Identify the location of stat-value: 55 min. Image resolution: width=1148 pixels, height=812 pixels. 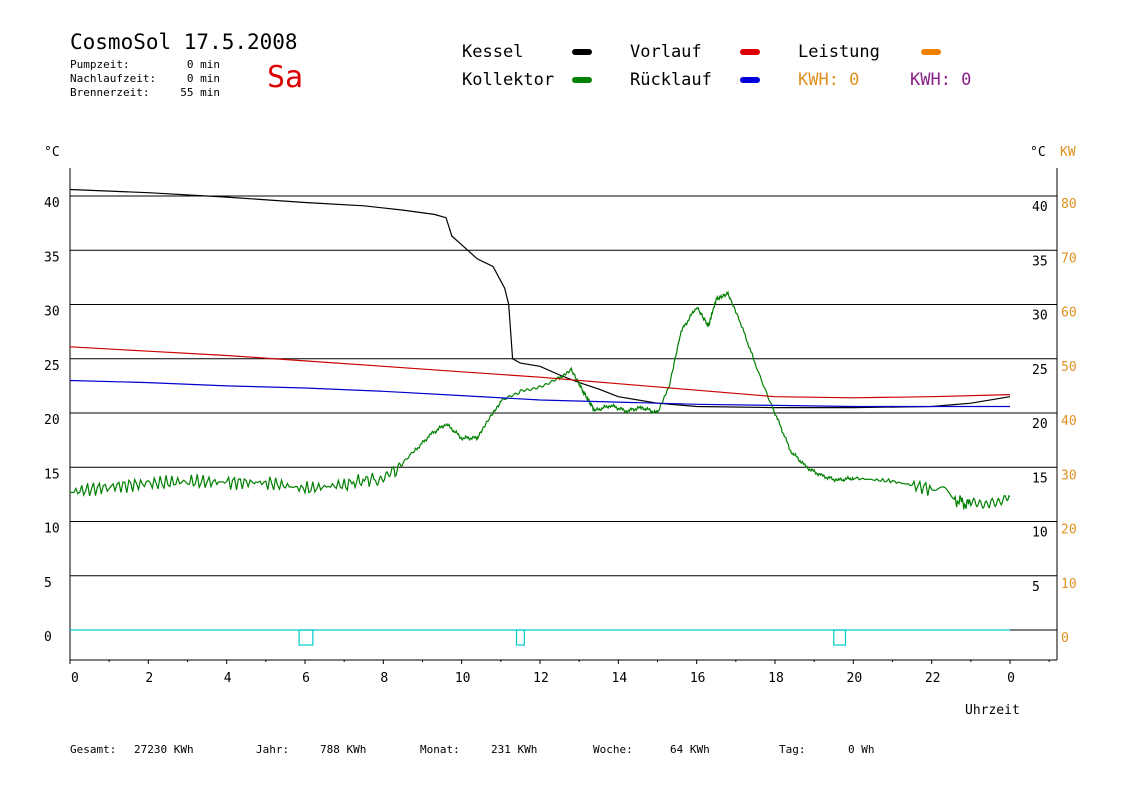
(200, 92).